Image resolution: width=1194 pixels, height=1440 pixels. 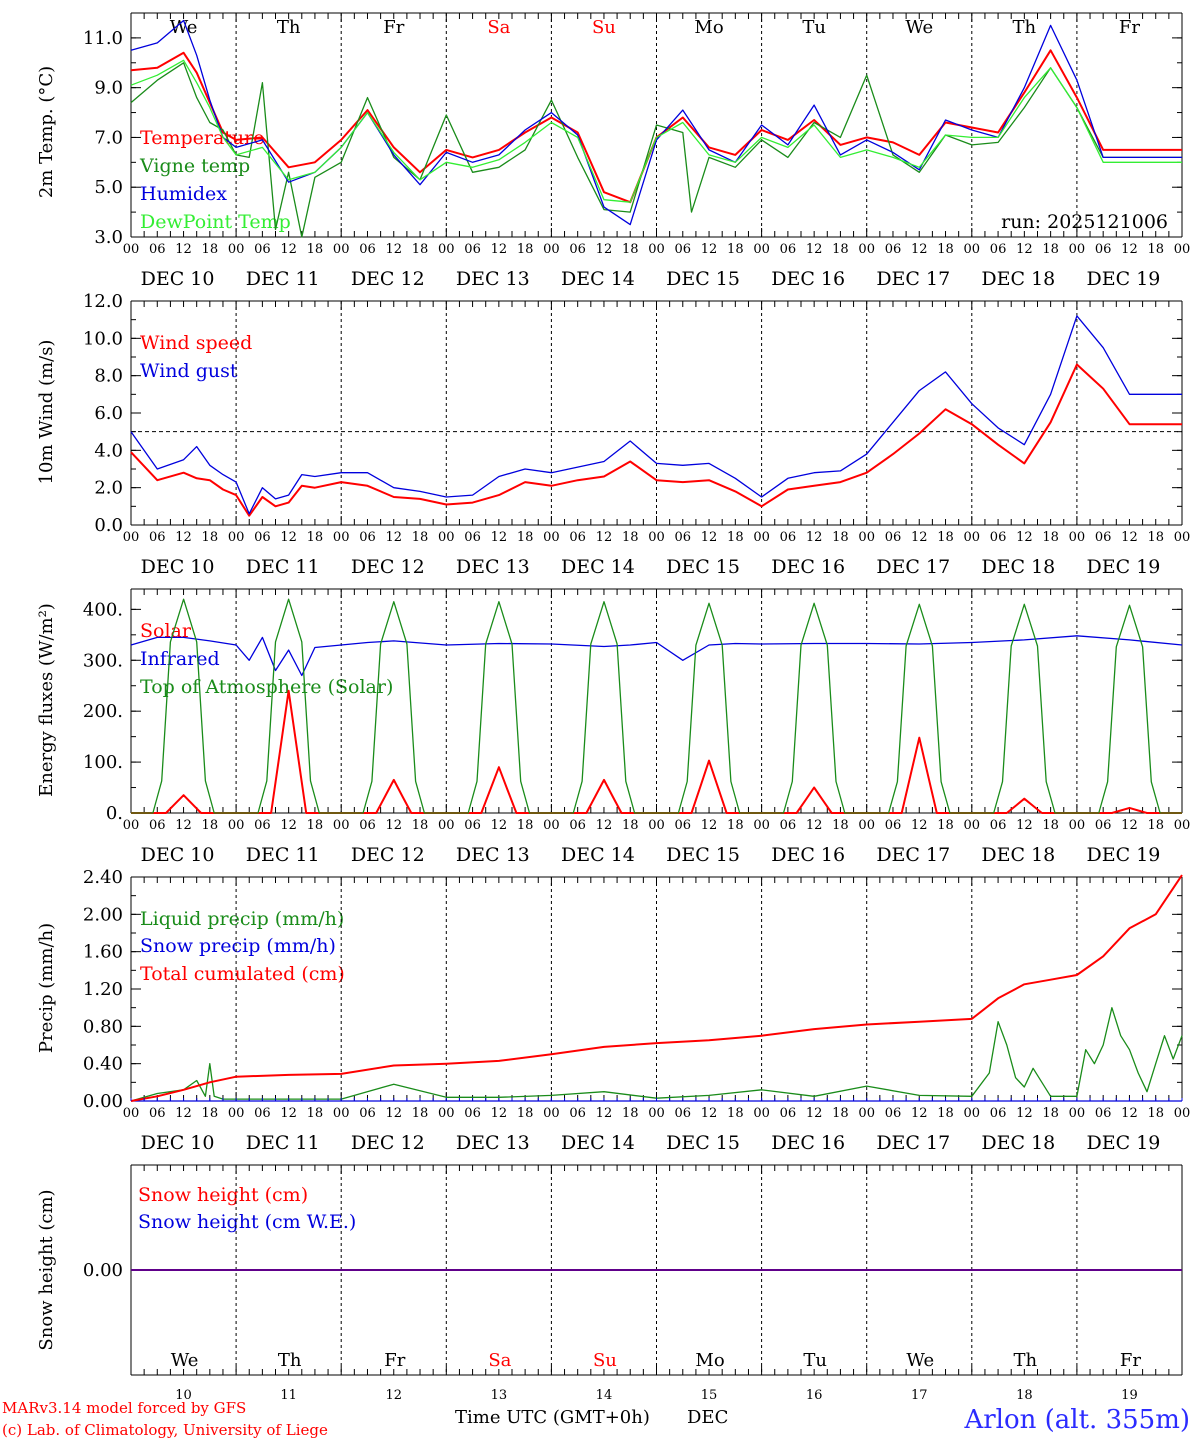 I want to click on date-label: DEC 10, so click(x=178, y=567).